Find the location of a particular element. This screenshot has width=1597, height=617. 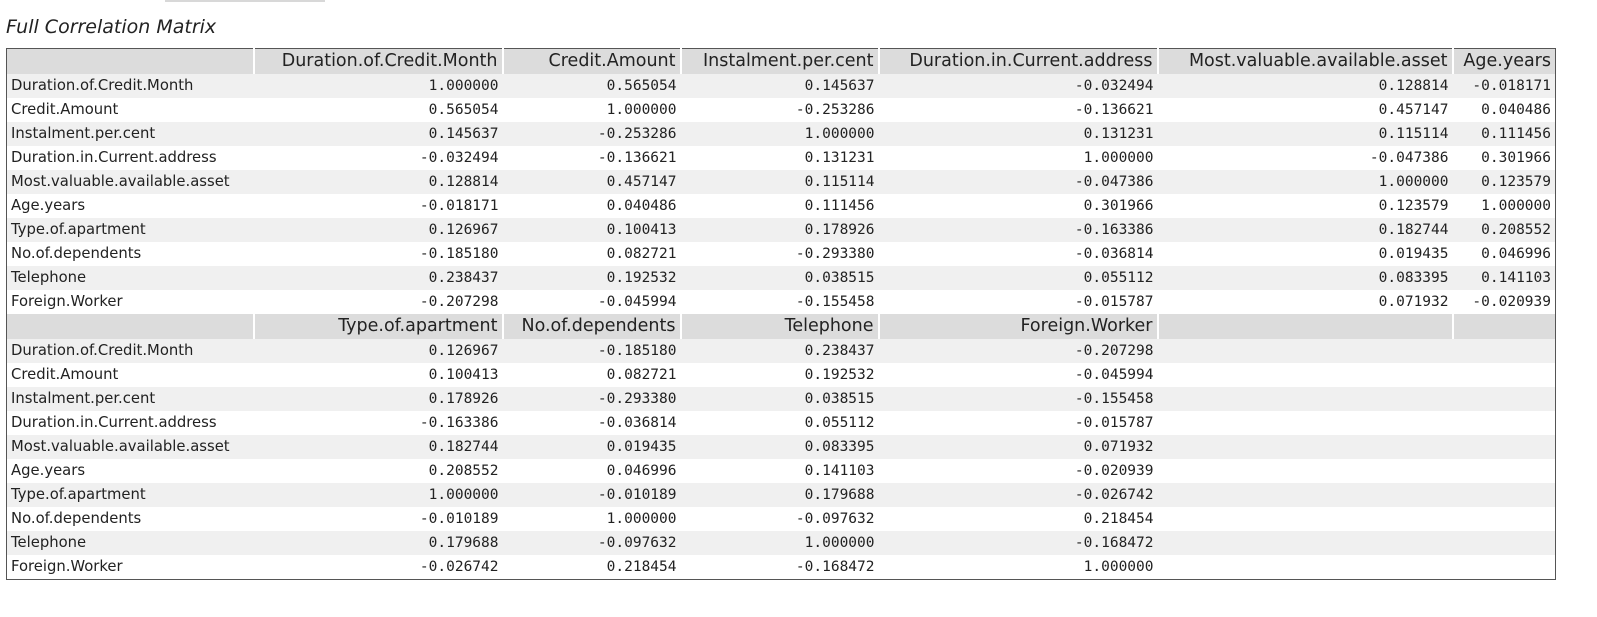

correlation-cell: -0.185180 is located at coordinates (591, 351).